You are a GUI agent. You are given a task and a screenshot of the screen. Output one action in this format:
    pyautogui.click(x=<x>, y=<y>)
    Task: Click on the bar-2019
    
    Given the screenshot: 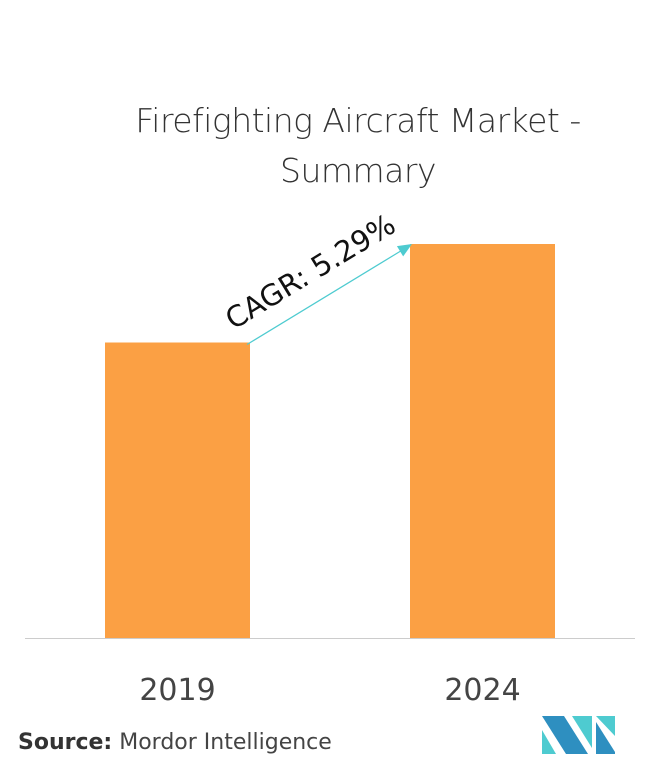 What is the action you would take?
    pyautogui.click(x=177, y=490)
    